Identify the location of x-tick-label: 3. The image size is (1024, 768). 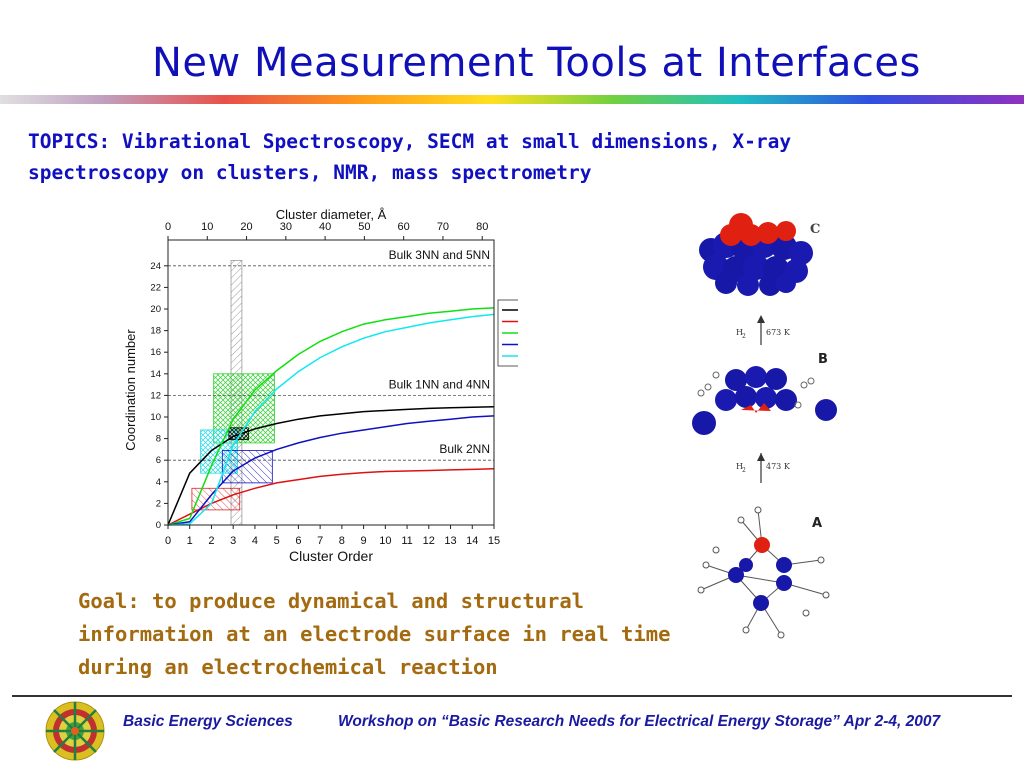
(233, 541).